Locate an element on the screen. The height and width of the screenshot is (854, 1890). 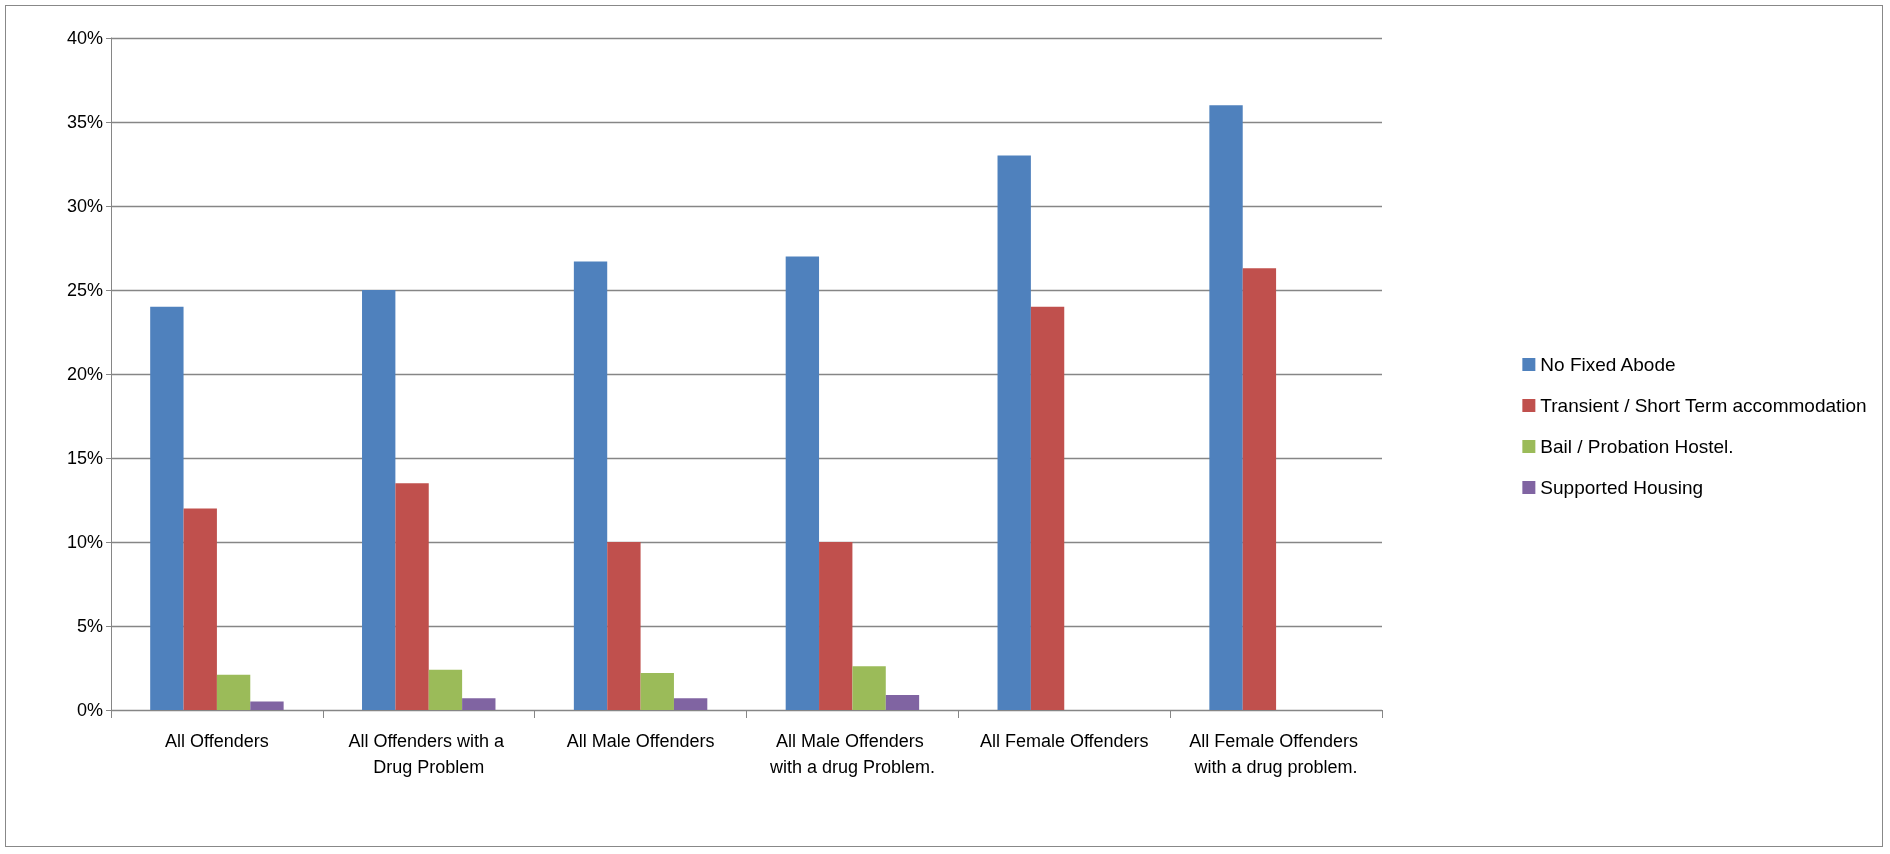
y-tick-label: 30% is located at coordinates (84, 206).